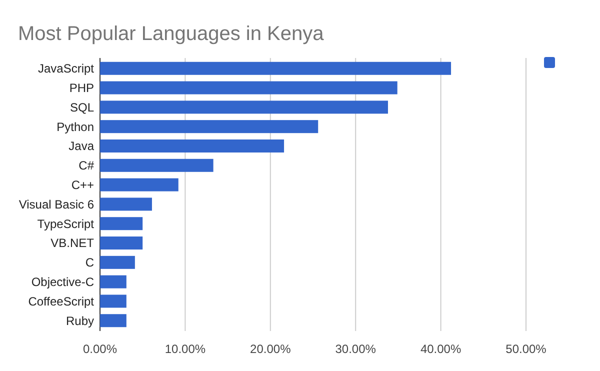  Describe the element at coordinates (355, 349) in the screenshot. I see `x-tick-label: 30.00%` at that location.